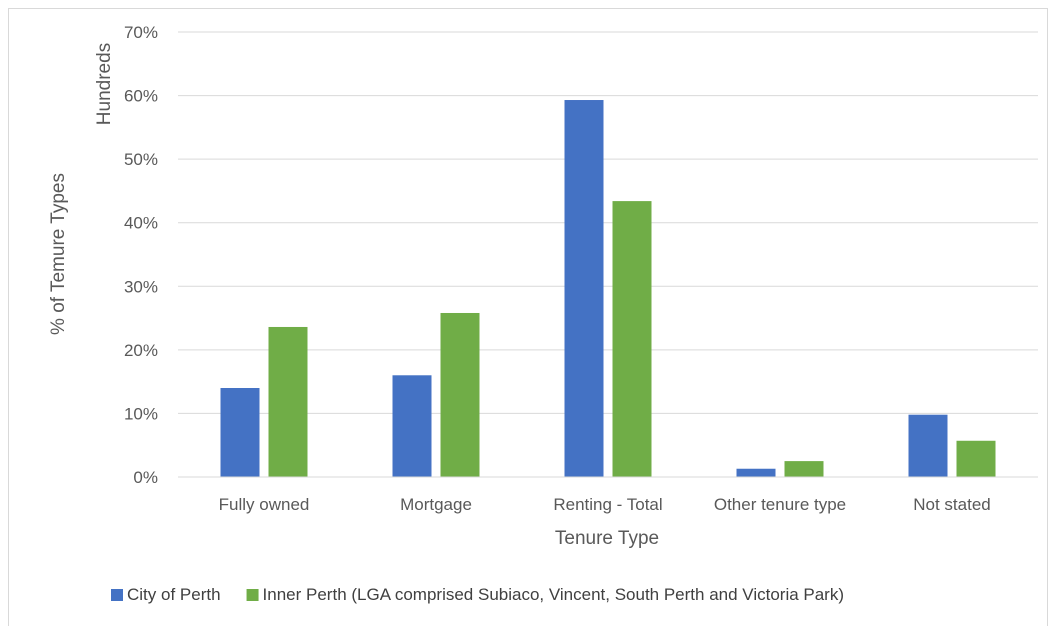 Image resolution: width=1054 pixels, height=630 pixels. What do you see at coordinates (141, 32) in the screenshot?
I see `y-tick-label: 70%` at bounding box center [141, 32].